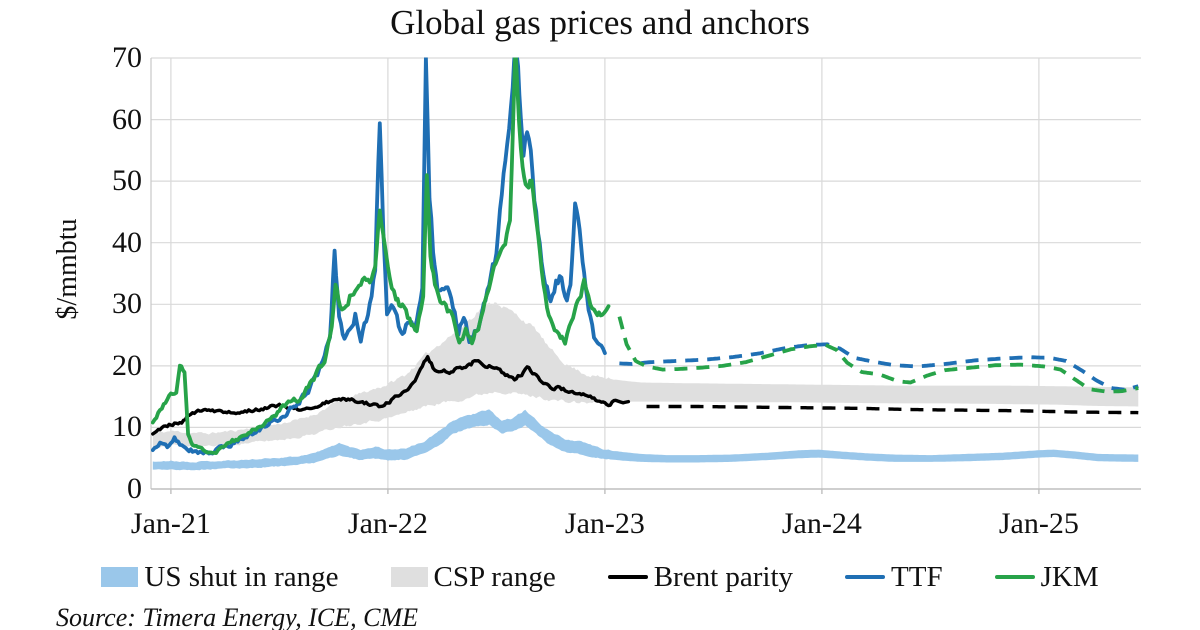  What do you see at coordinates (865, 577) in the screenshot?
I see `legend-swatch-ttf` at bounding box center [865, 577].